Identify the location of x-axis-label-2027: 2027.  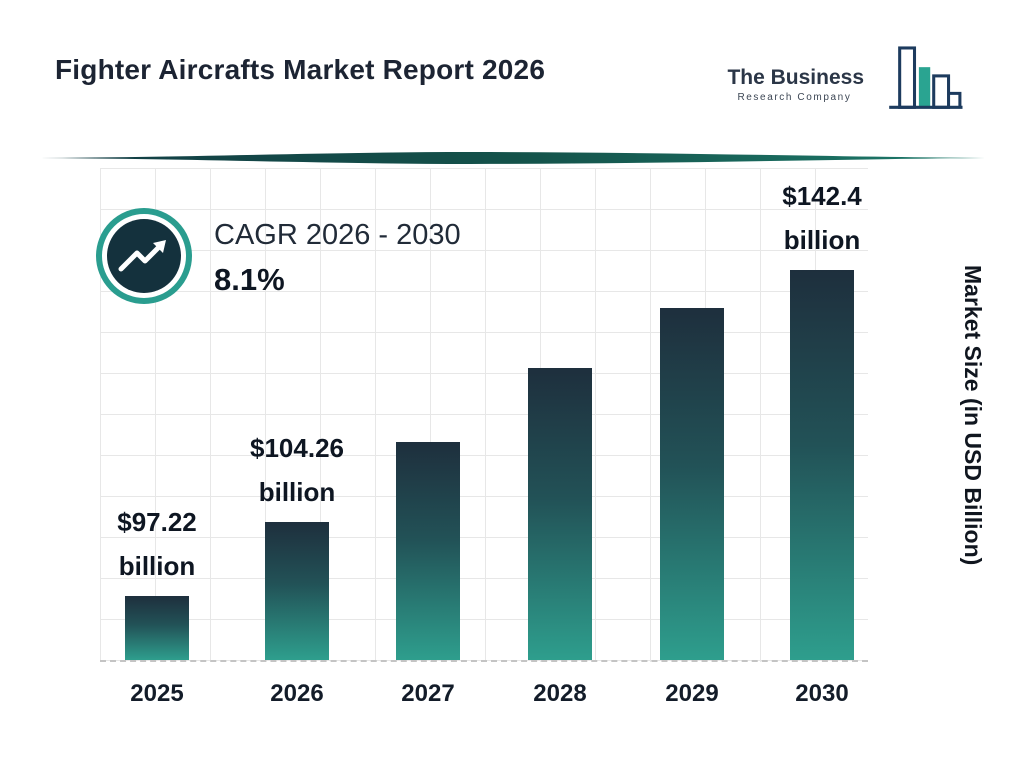
(428, 693).